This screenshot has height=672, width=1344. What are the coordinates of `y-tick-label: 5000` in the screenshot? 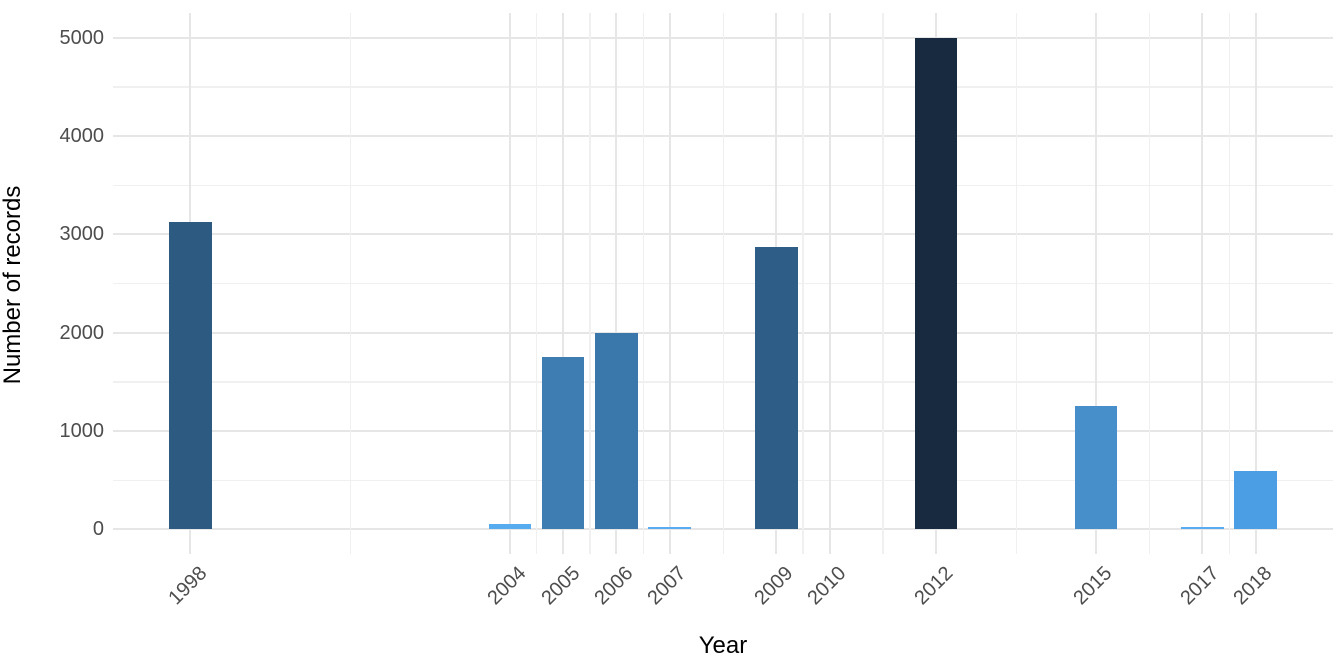 It's located at (82, 37).